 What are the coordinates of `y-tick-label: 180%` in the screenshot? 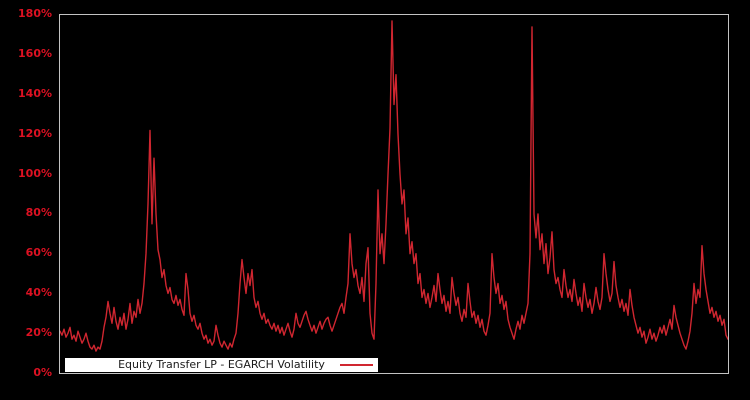 It's located at (35, 13).